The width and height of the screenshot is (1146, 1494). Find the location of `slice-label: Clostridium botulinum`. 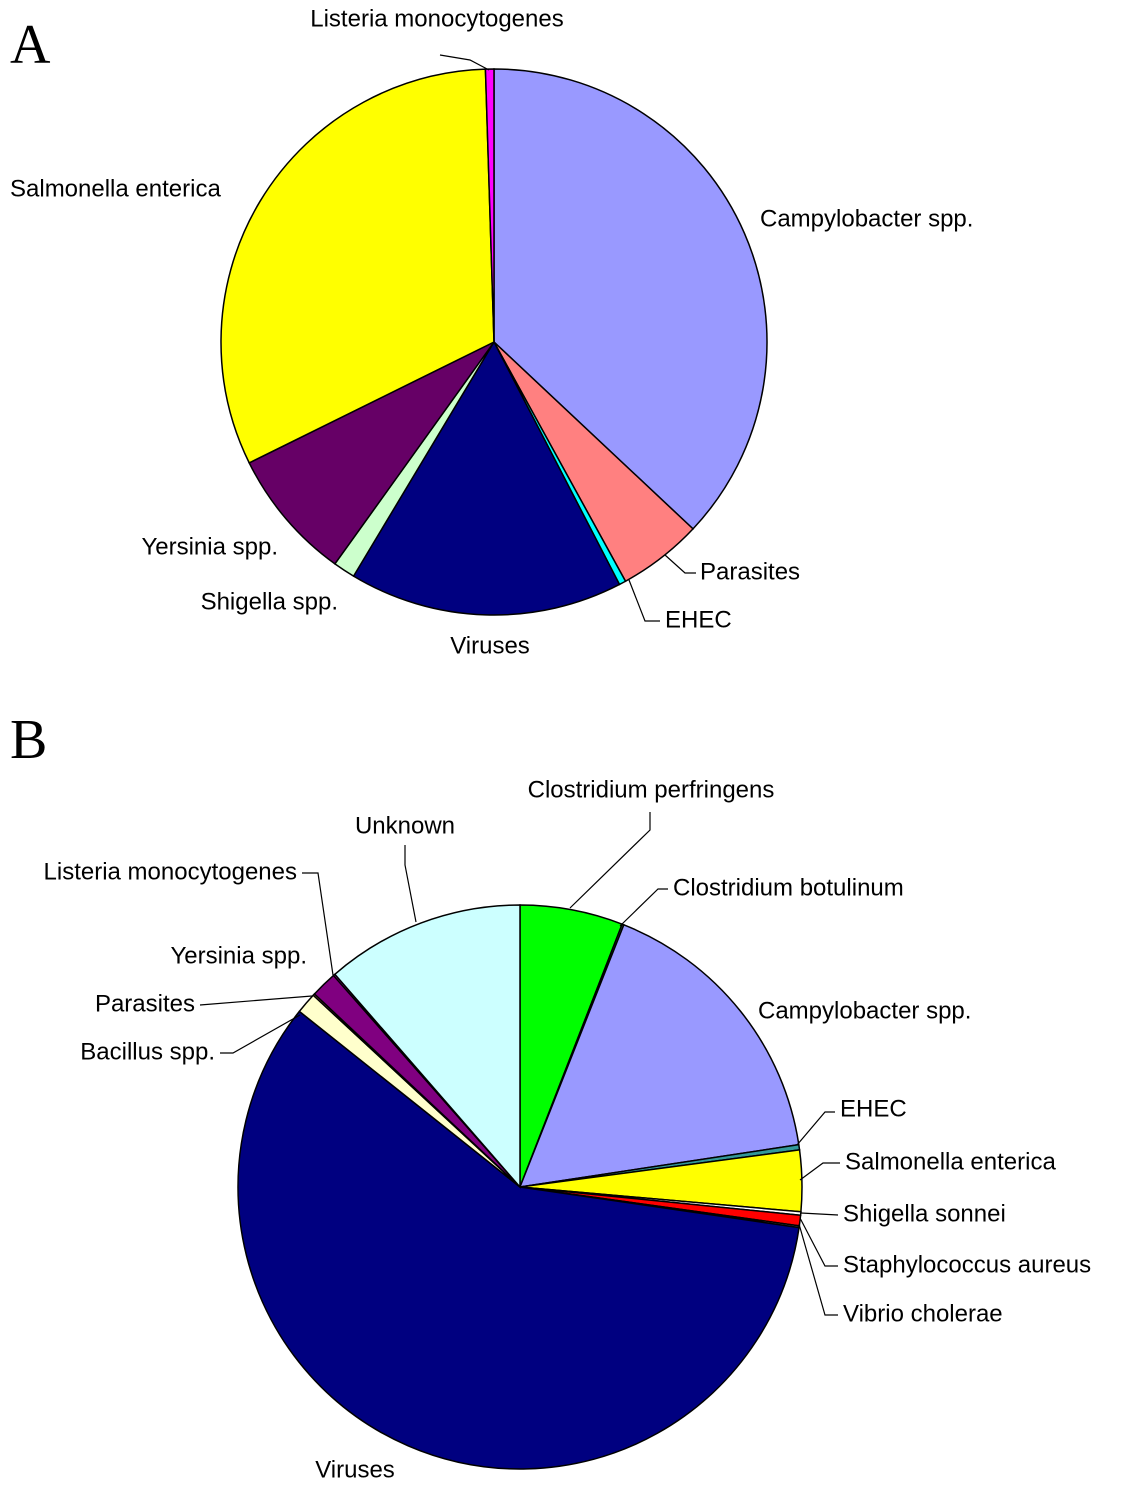

slice-label: Clostridium botulinum is located at coordinates (788, 887).